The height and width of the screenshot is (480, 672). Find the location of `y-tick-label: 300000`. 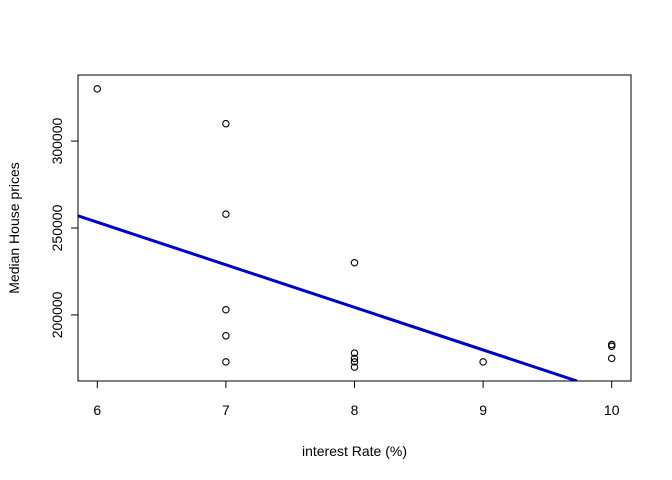

y-tick-label: 300000 is located at coordinates (57, 140).